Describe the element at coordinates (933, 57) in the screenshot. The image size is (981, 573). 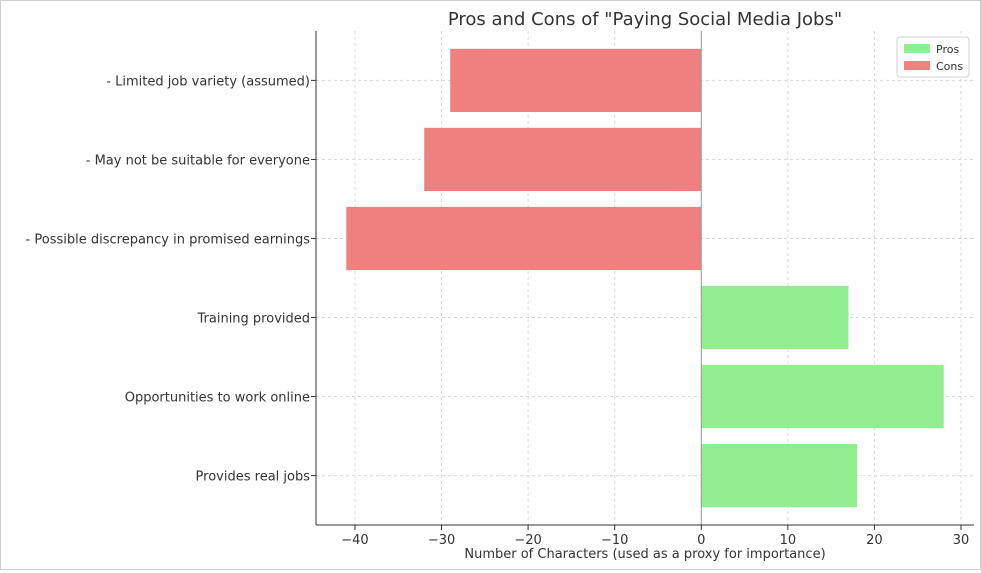
I see `legend: Pros Cons` at that location.